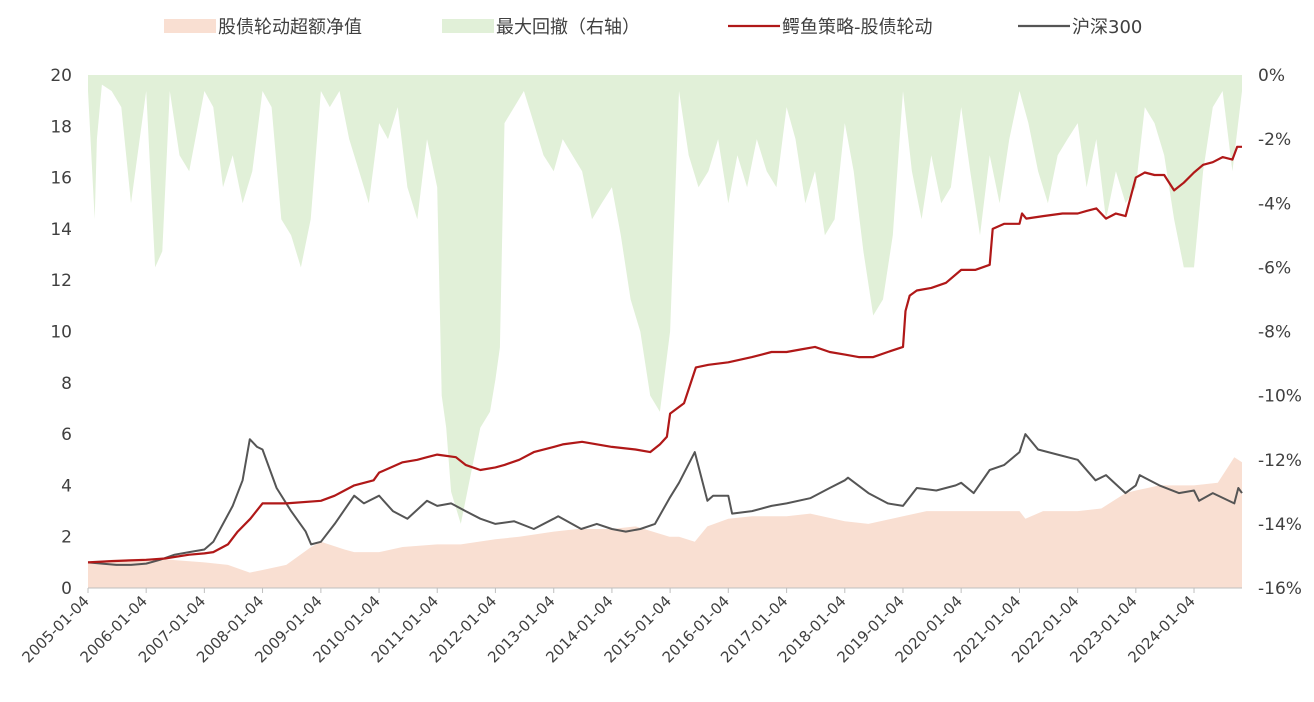  I want to click on y-right-tick-label: -14%, so click(1280, 525).